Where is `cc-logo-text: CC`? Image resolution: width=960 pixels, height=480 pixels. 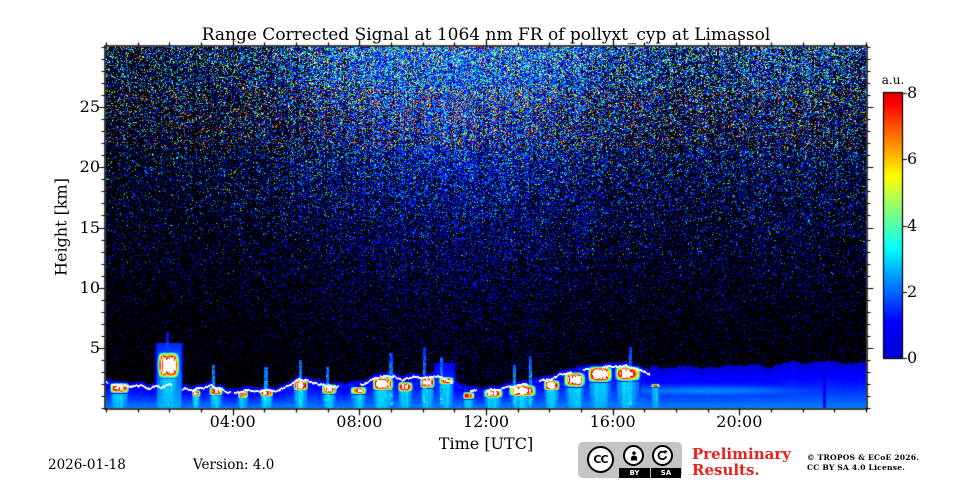
cc-logo-text: CC is located at coordinates (600, 459).